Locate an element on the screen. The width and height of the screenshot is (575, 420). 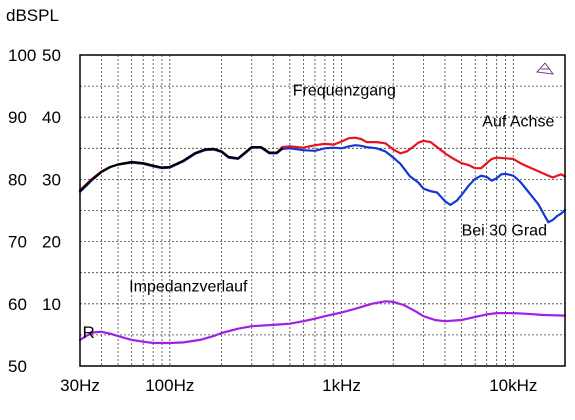
annotation-impedanzverlauf: Impedanzverlauf is located at coordinates (188, 286).